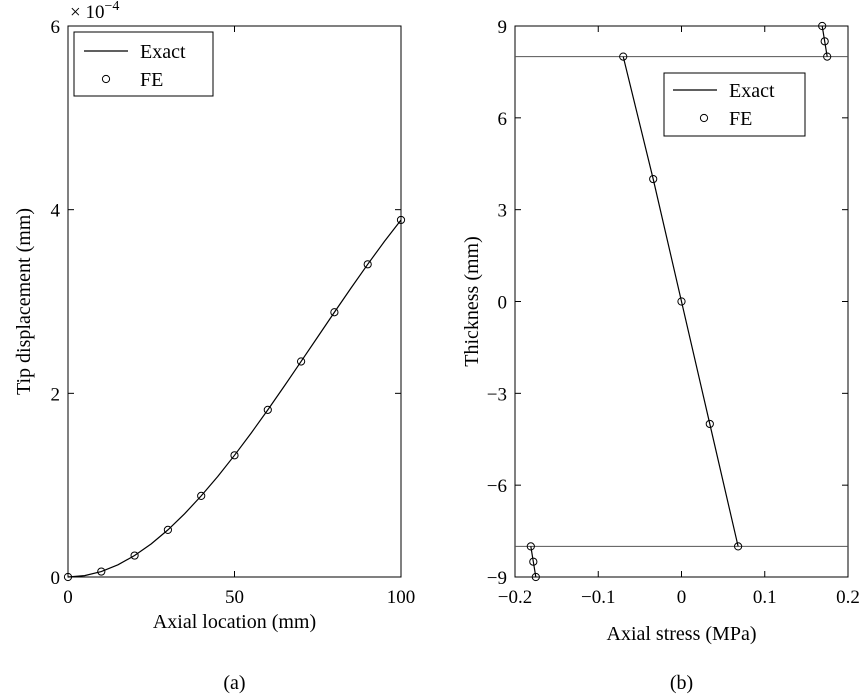 Image resolution: width=864 pixels, height=700 pixels. Describe the element at coordinates (56, 211) in the screenshot. I see `y-tick-label: 4` at that location.